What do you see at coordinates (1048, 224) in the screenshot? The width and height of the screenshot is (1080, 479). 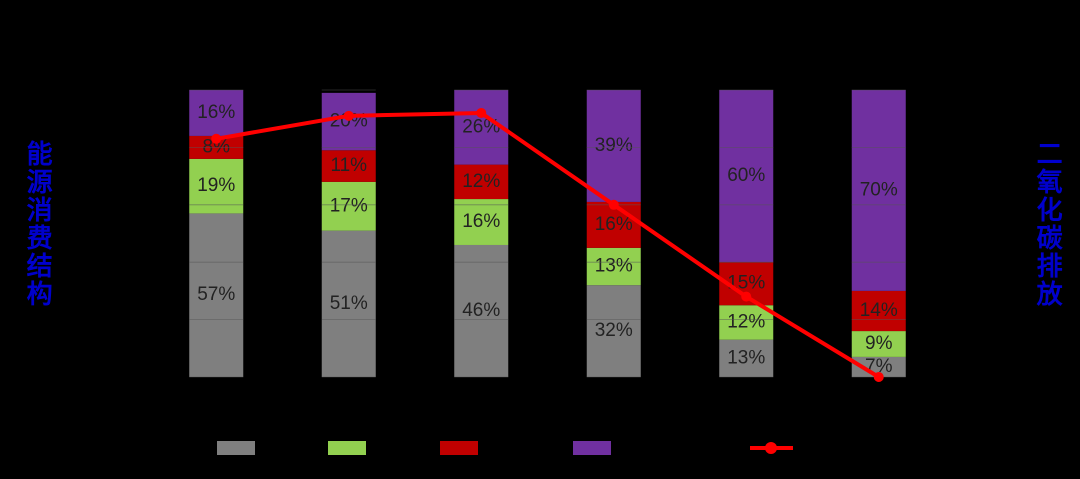 I see `y2-axis-title: 二氧化碳排放` at bounding box center [1048, 224].